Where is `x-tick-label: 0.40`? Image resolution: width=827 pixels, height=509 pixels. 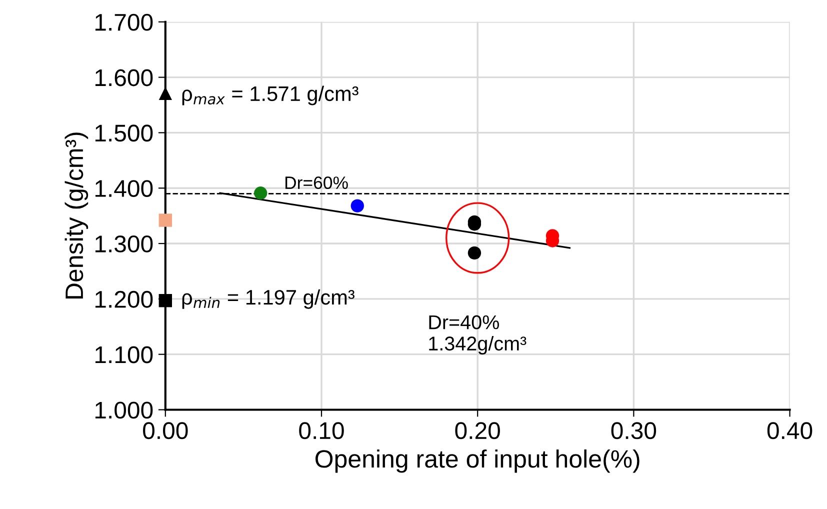 x-tick-label: 0.40 is located at coordinates (789, 431).